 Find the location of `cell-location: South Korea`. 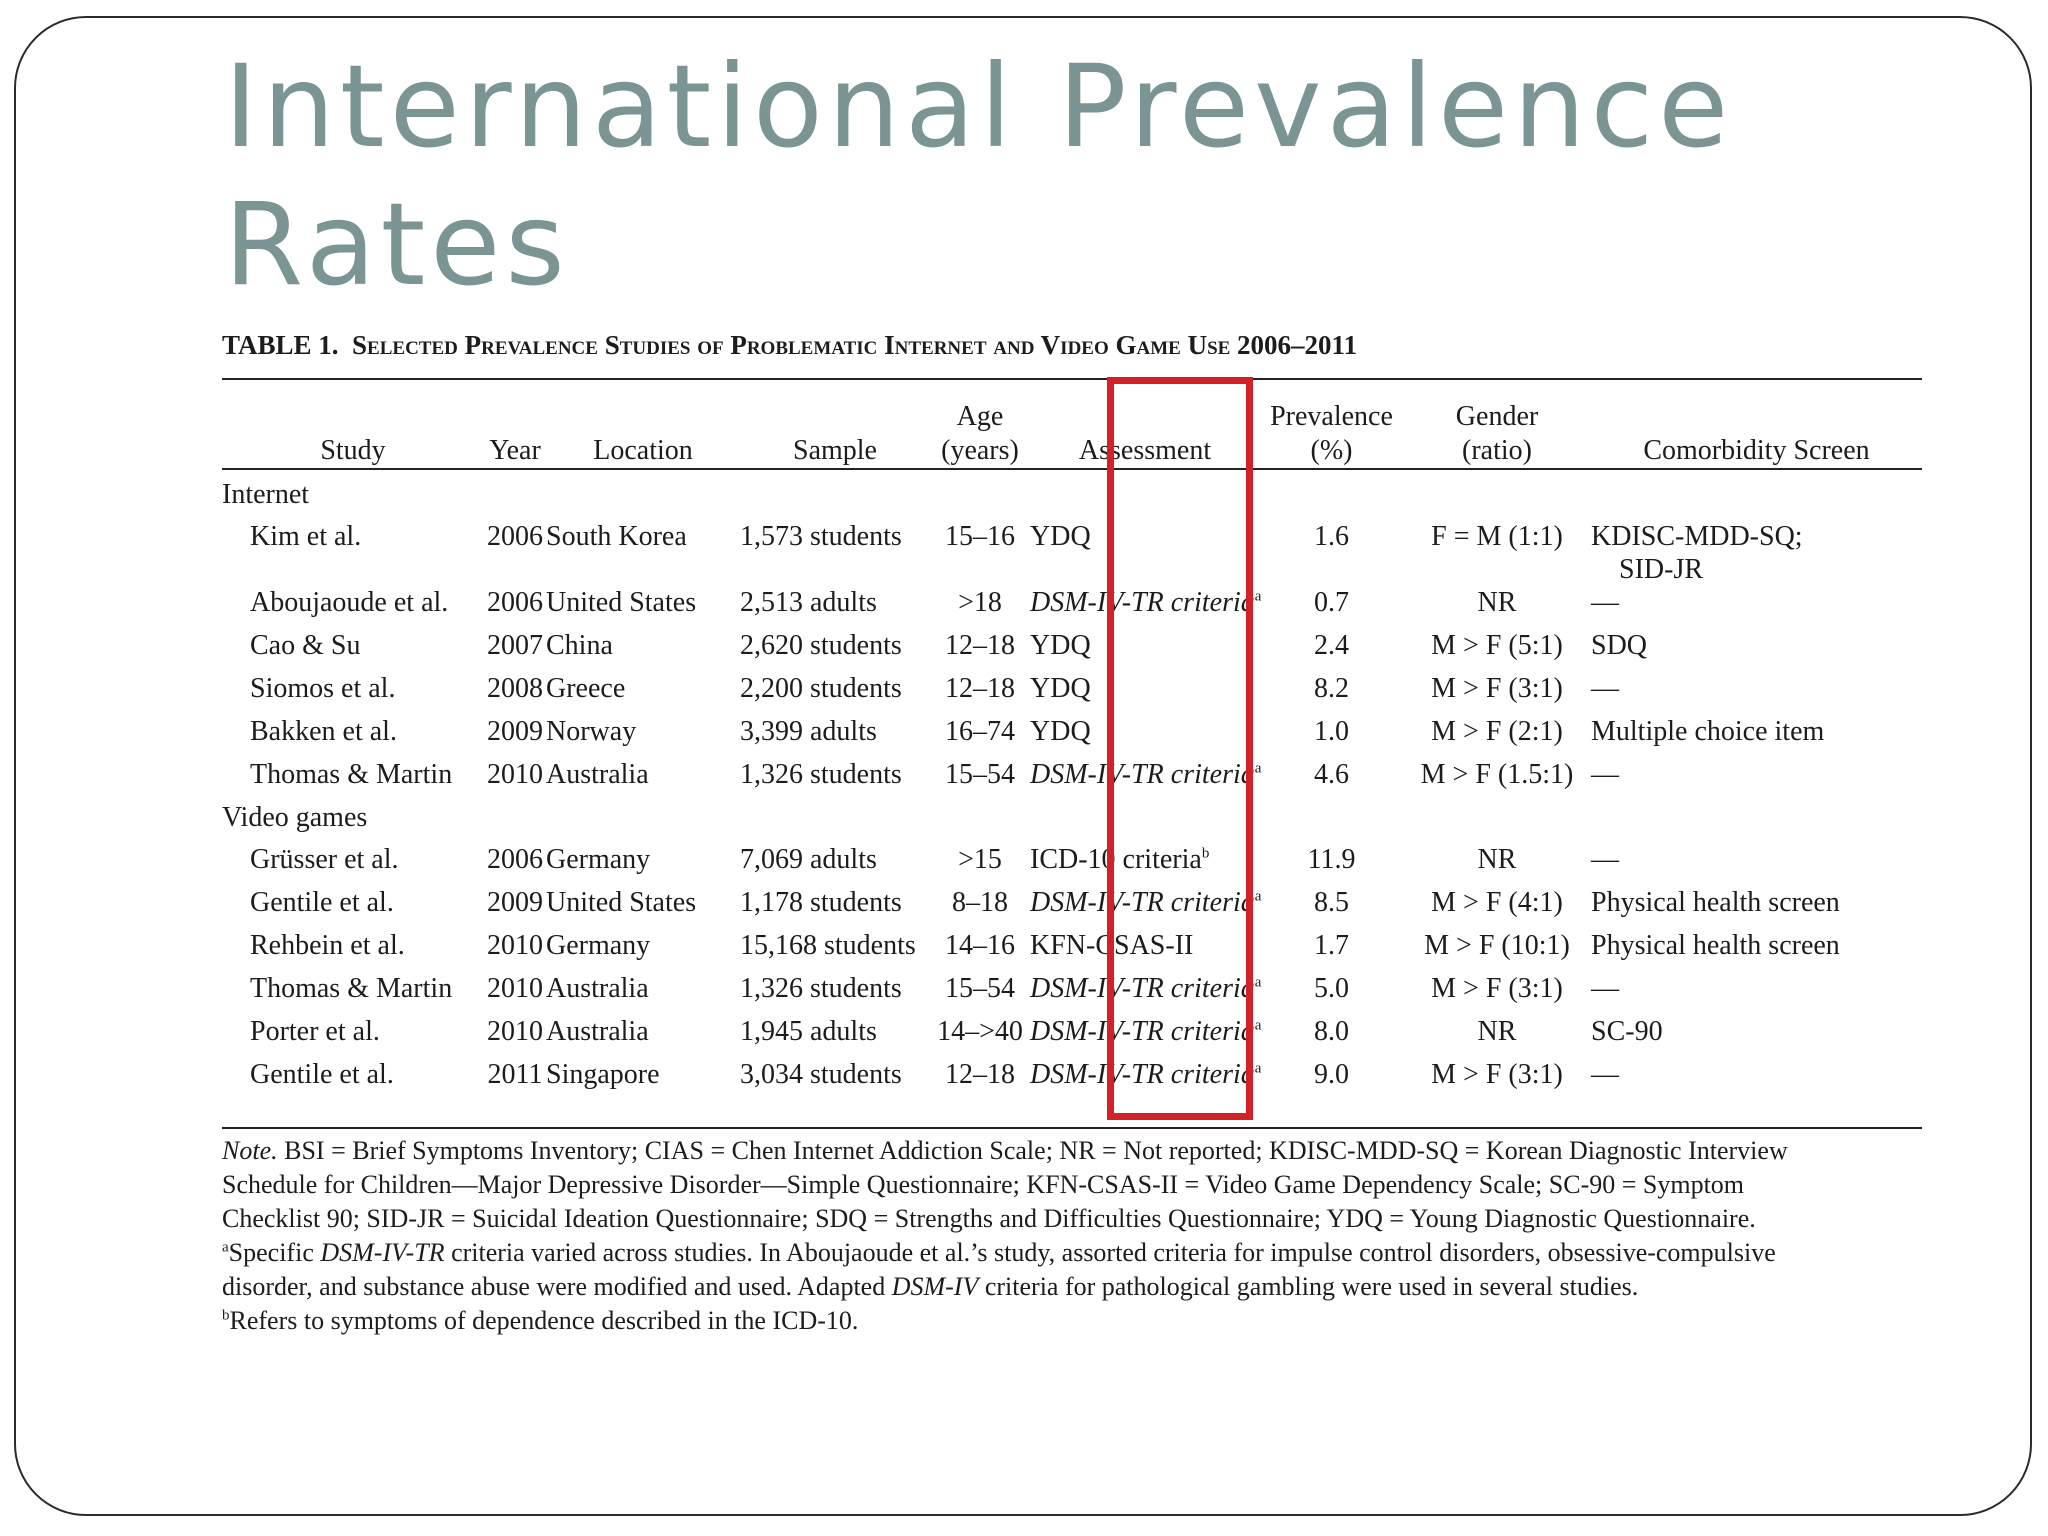

cell-location: South Korea is located at coordinates (616, 536).